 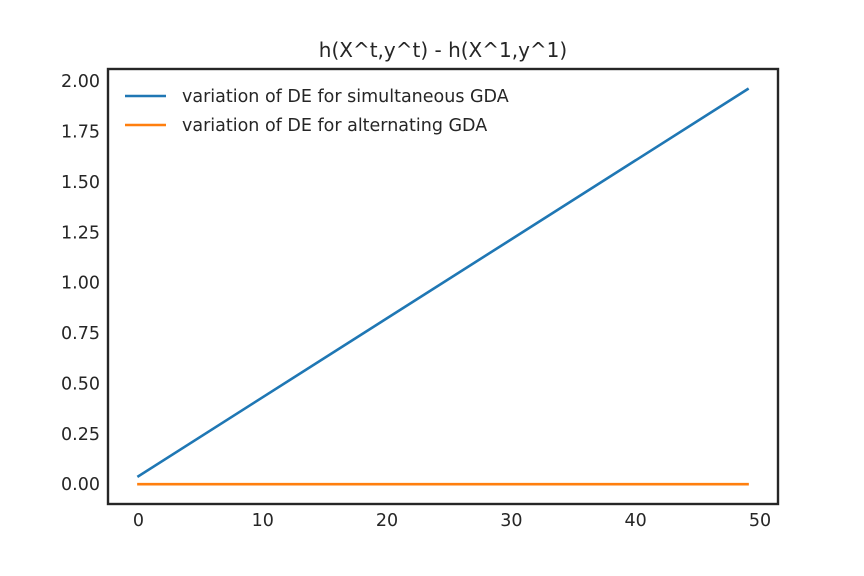 I want to click on y-tick-label: 1.75, so click(x=80, y=133).